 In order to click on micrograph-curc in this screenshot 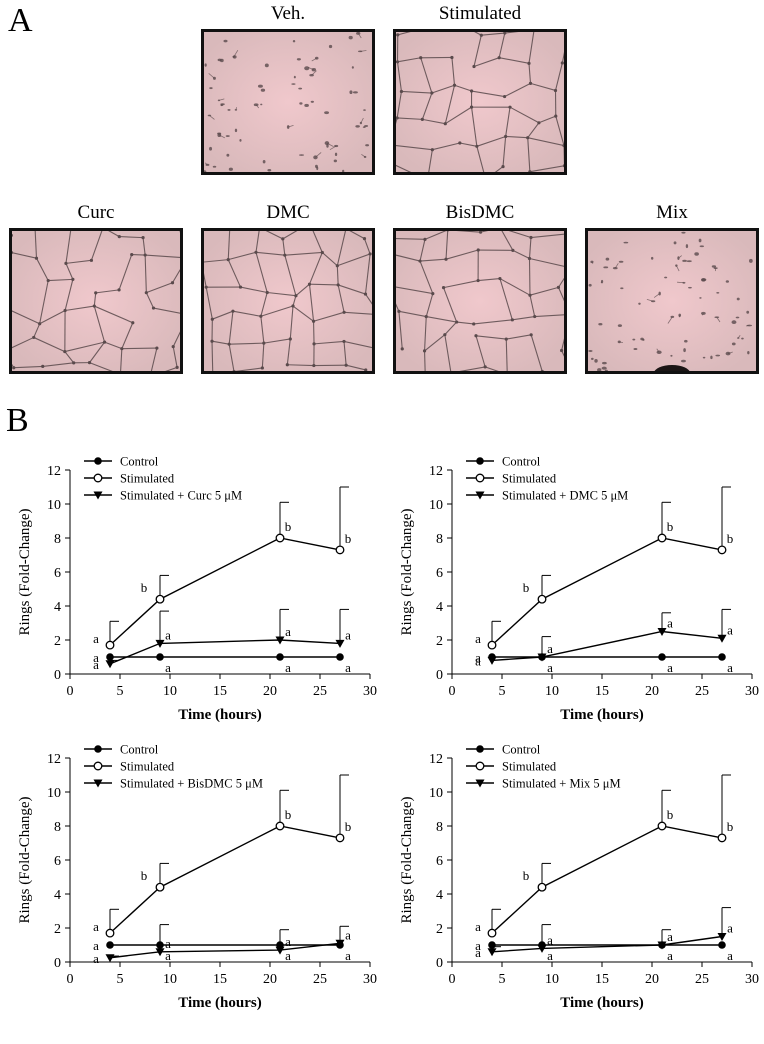, I will do `click(96, 301)`.